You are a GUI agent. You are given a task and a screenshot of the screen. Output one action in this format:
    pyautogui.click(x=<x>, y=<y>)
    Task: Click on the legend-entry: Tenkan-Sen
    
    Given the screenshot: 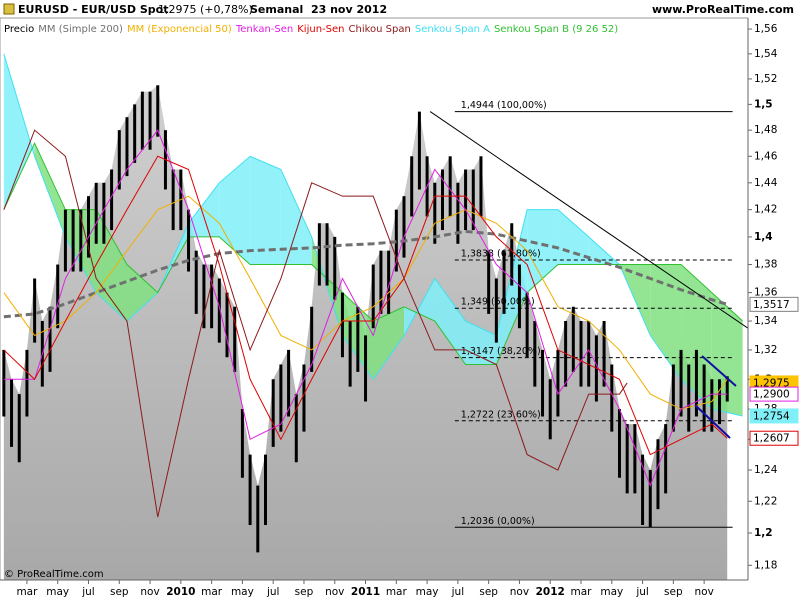 What is the action you would take?
    pyautogui.click(x=264, y=29)
    